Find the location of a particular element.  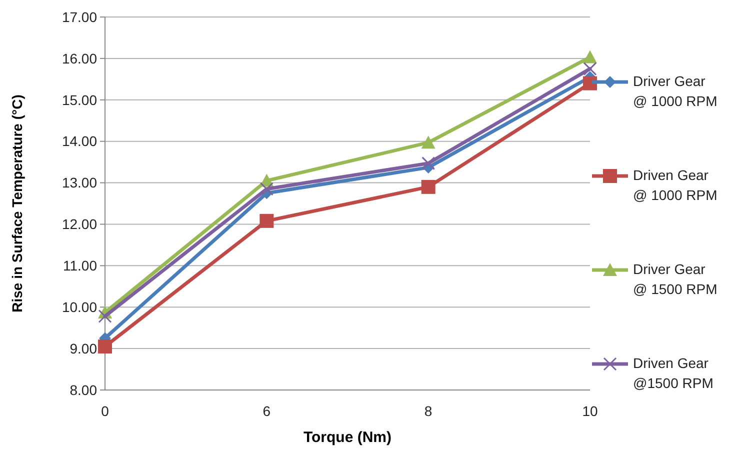

x-tick-label: 0 is located at coordinates (105, 411).